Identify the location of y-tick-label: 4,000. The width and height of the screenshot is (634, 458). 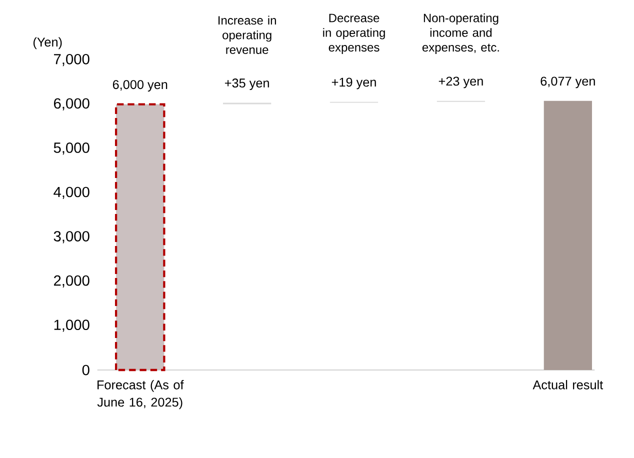
(72, 192).